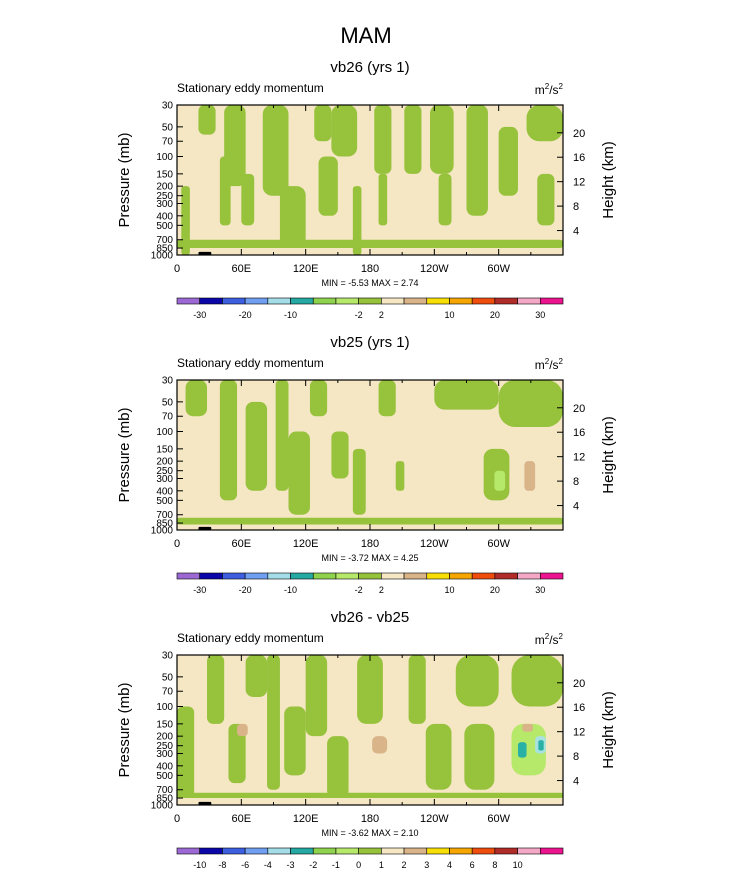 This screenshot has width=733, height=872. Describe the element at coordinates (164, 707) in the screenshot. I see `y-tick-label: 100` at that location.